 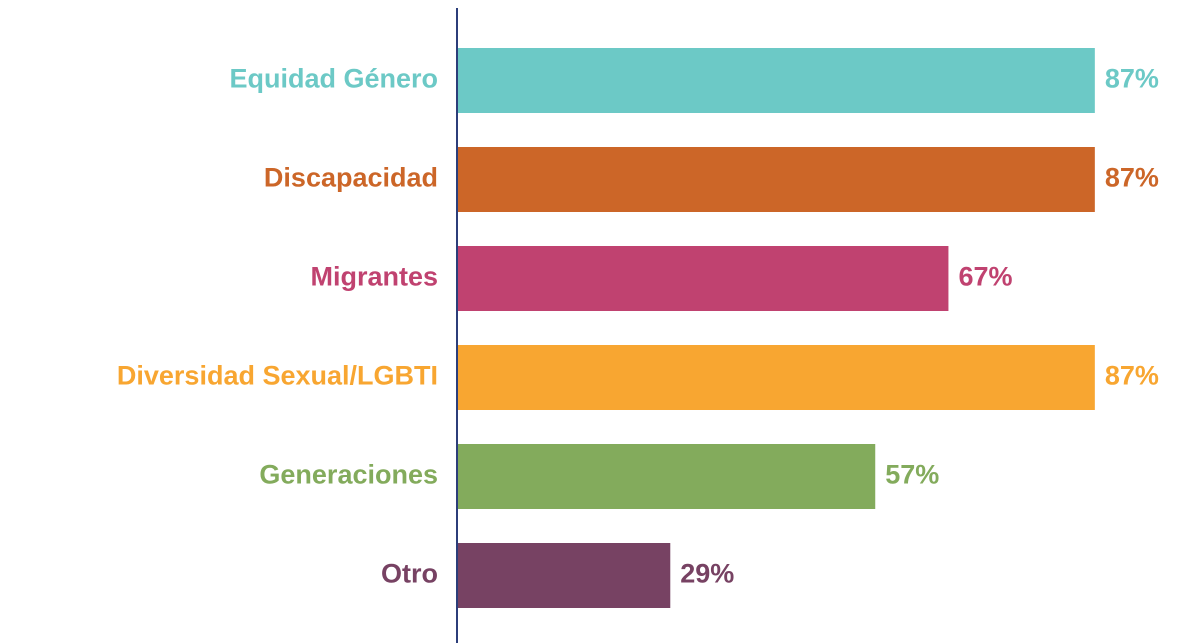 What do you see at coordinates (912, 475) in the screenshot?
I see `value-label: 57%` at bounding box center [912, 475].